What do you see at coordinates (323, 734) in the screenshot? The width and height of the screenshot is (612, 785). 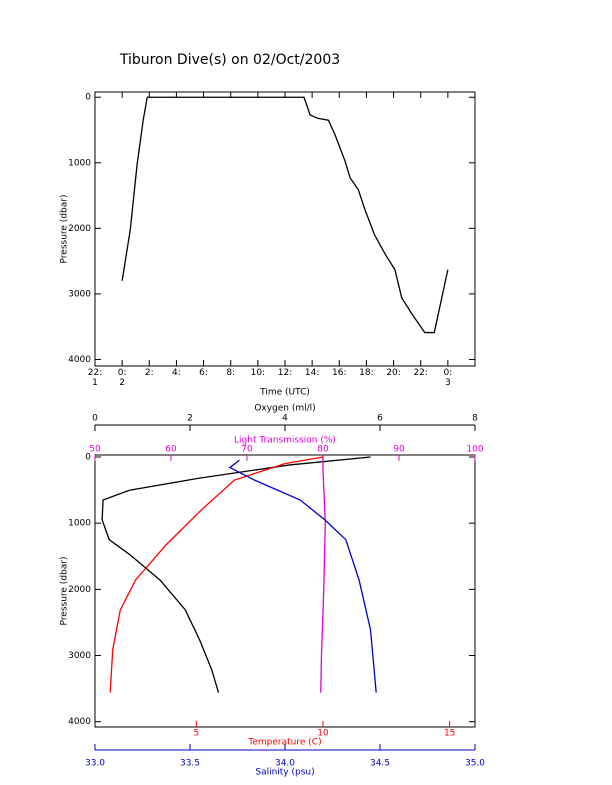 I see `x-tick-label: 10` at bounding box center [323, 734].